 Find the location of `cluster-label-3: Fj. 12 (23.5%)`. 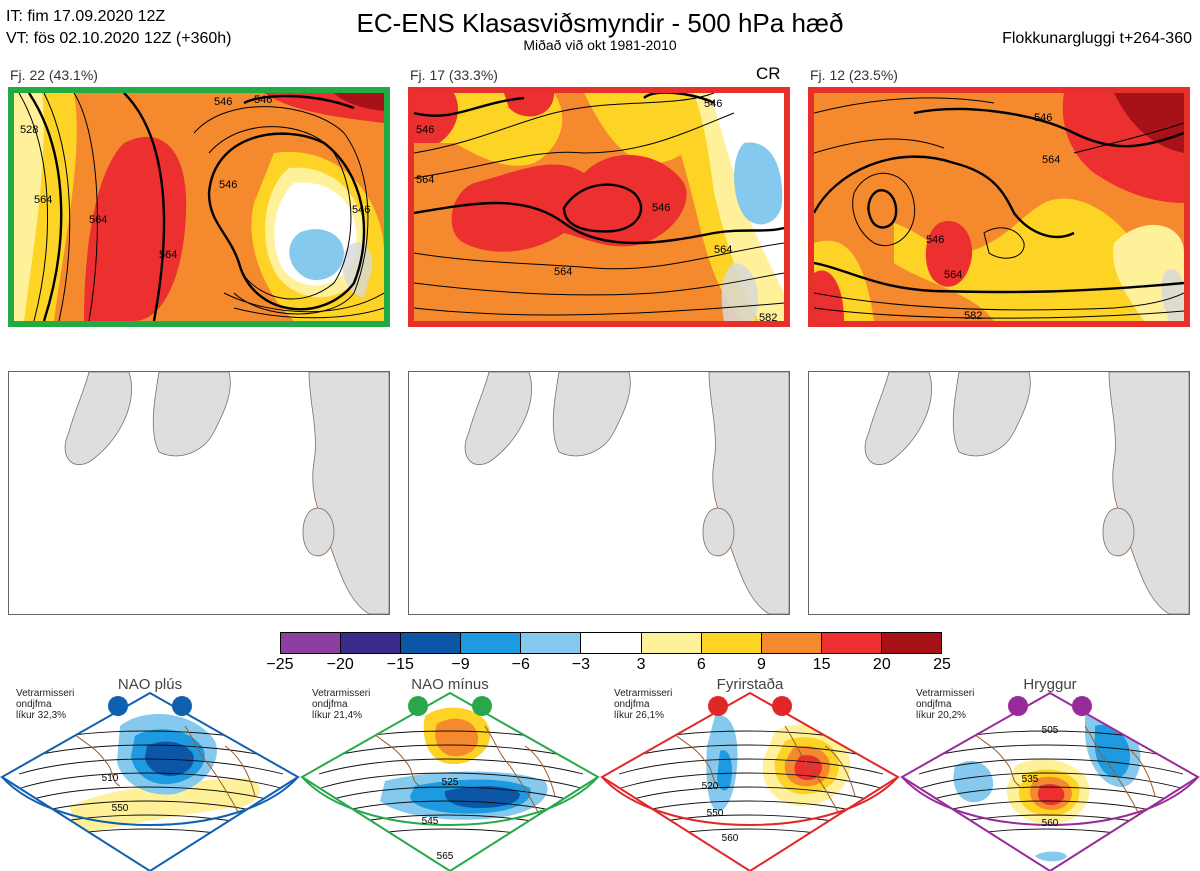

cluster-label-3: Fj. 12 (23.5%) is located at coordinates (854, 75).